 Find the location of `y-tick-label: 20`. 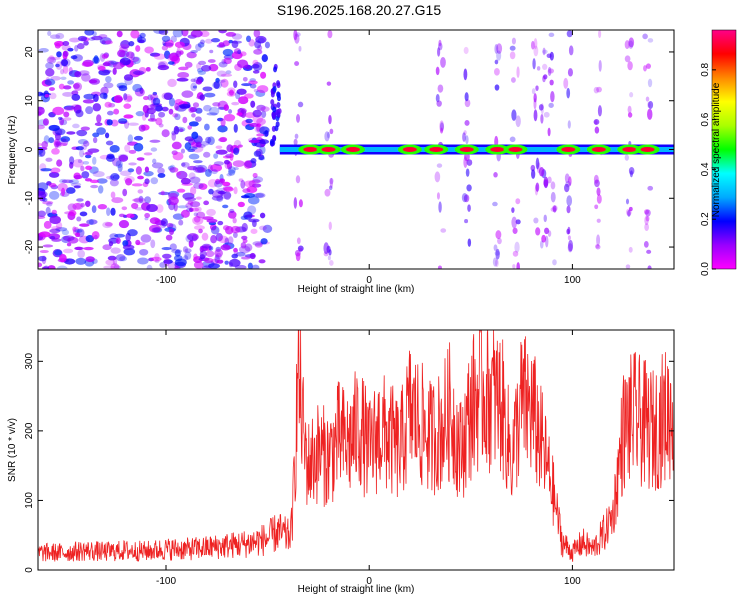

y-tick-label: 20 is located at coordinates (29, 52).